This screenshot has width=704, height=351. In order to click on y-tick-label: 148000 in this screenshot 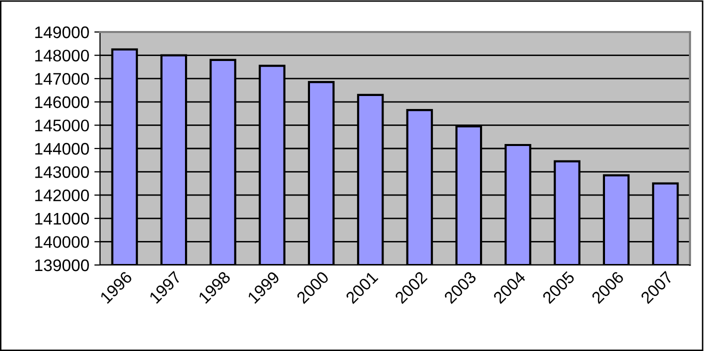, I will do `click(62, 56)`.